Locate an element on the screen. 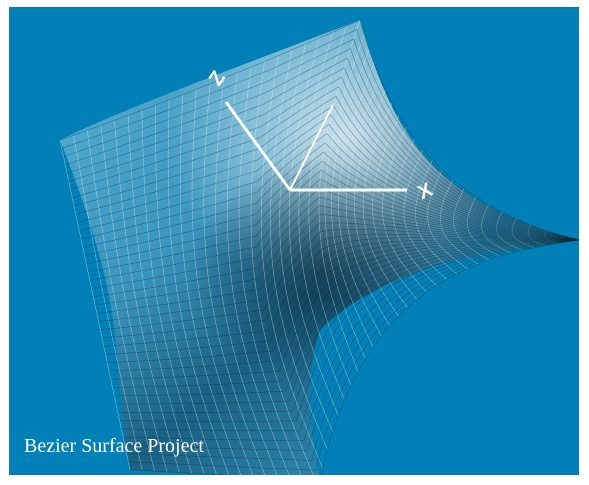  y-axis-line is located at coordinates (311, 147).